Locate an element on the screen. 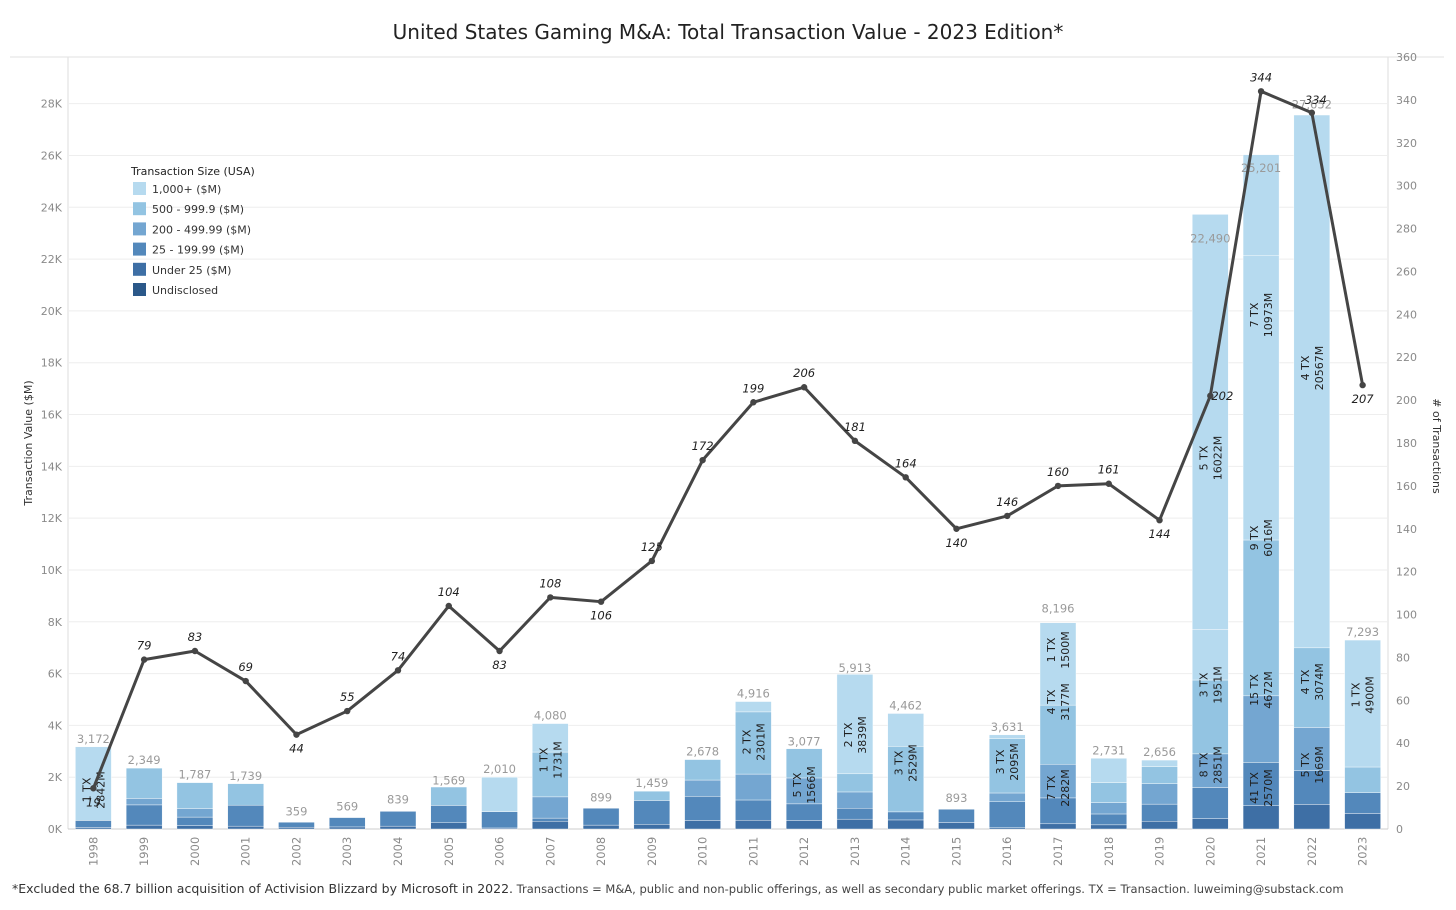 This screenshot has height=910, width=1456. y2-tick-label: 40 is located at coordinates (1403, 743).